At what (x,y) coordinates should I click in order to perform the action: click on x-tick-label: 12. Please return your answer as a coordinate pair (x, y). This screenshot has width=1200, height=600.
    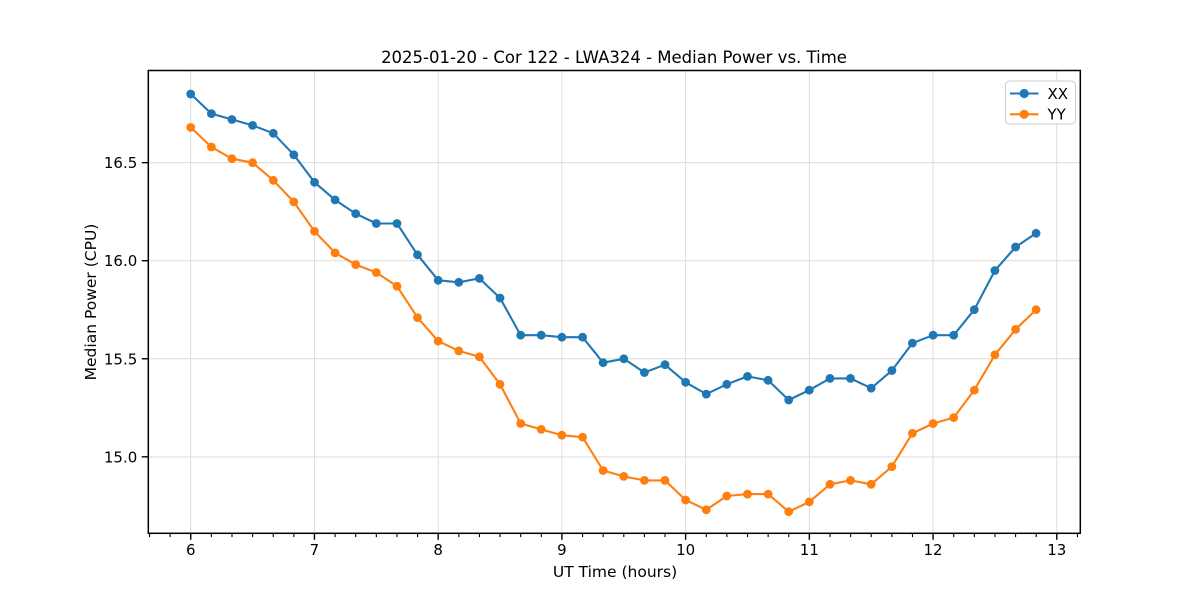
    Looking at the image, I should click on (933, 550).